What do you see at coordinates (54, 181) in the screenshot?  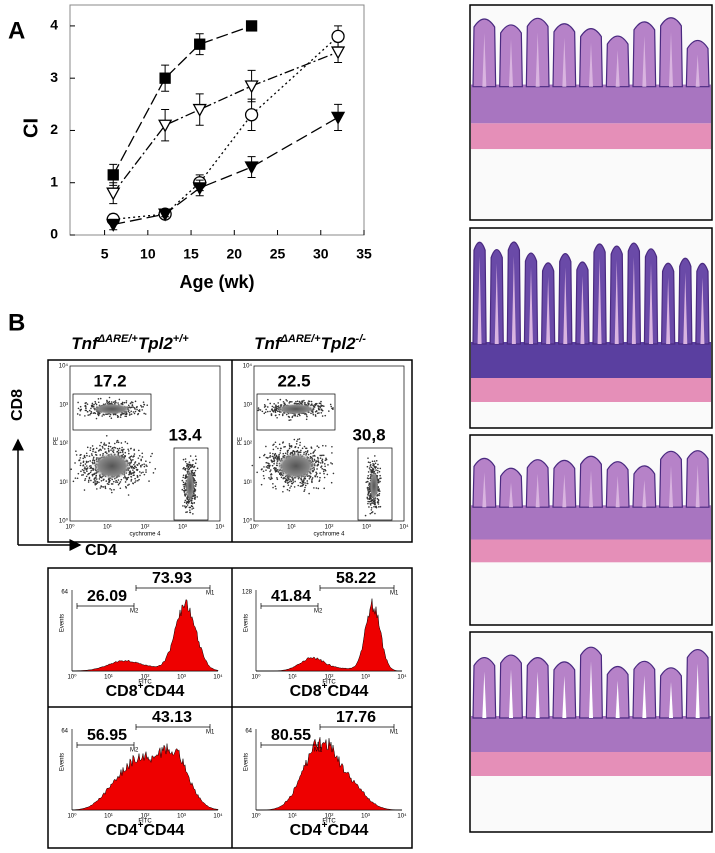 I see `y-tick-label: 1` at bounding box center [54, 181].